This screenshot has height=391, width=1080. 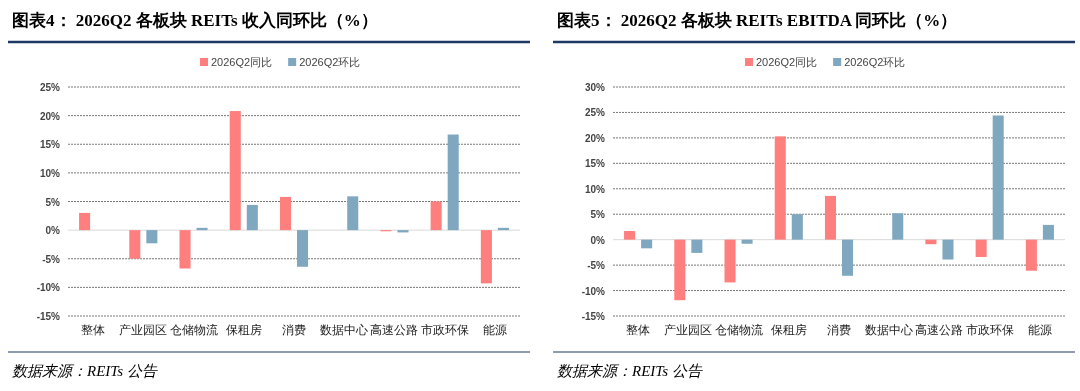 What do you see at coordinates (195, 20) in the screenshot?
I see `chart-title: 图表4： 2026Q2 各板块 REITs 收入同环比（%）` at bounding box center [195, 20].